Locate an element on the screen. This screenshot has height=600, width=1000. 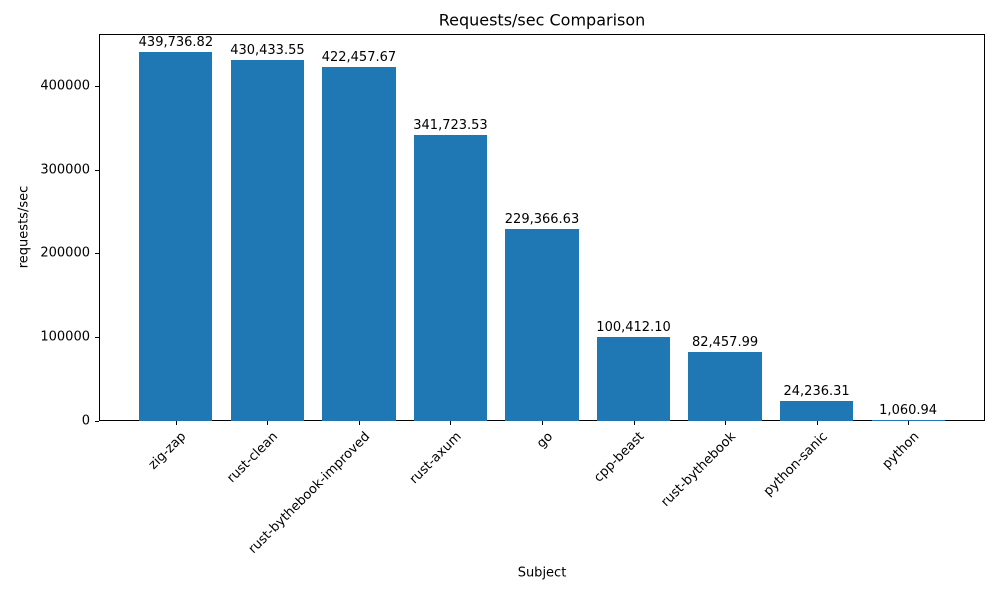
x-tick-label: cpp-beast is located at coordinates (619, 457).